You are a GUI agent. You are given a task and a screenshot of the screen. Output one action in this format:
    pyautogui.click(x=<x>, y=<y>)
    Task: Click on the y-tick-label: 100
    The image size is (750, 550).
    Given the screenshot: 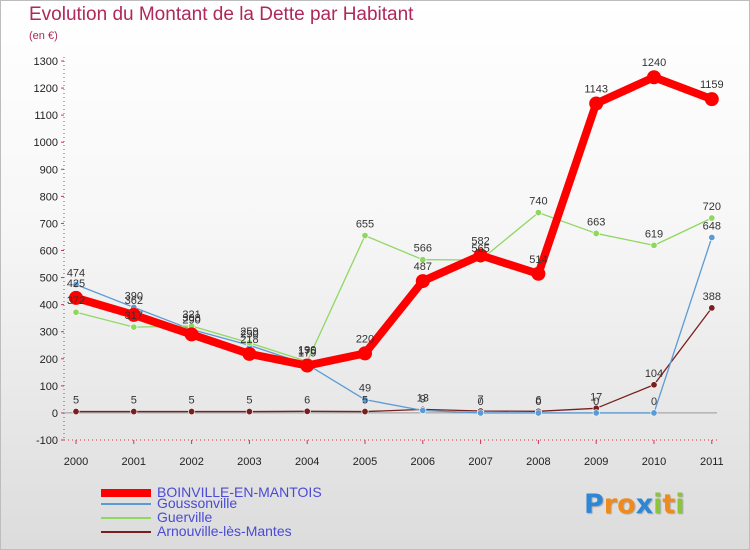 What is the action you would take?
    pyautogui.click(x=49, y=387)
    